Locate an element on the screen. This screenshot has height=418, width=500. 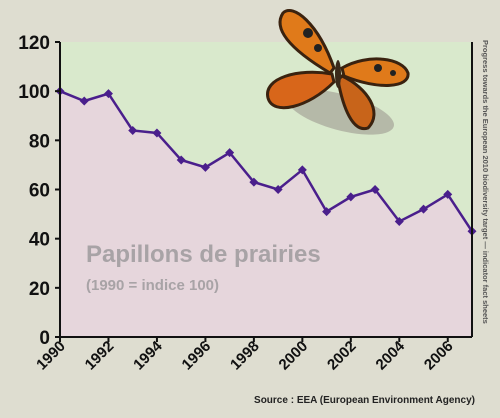
butterfly is located at coordinates (338, 72).